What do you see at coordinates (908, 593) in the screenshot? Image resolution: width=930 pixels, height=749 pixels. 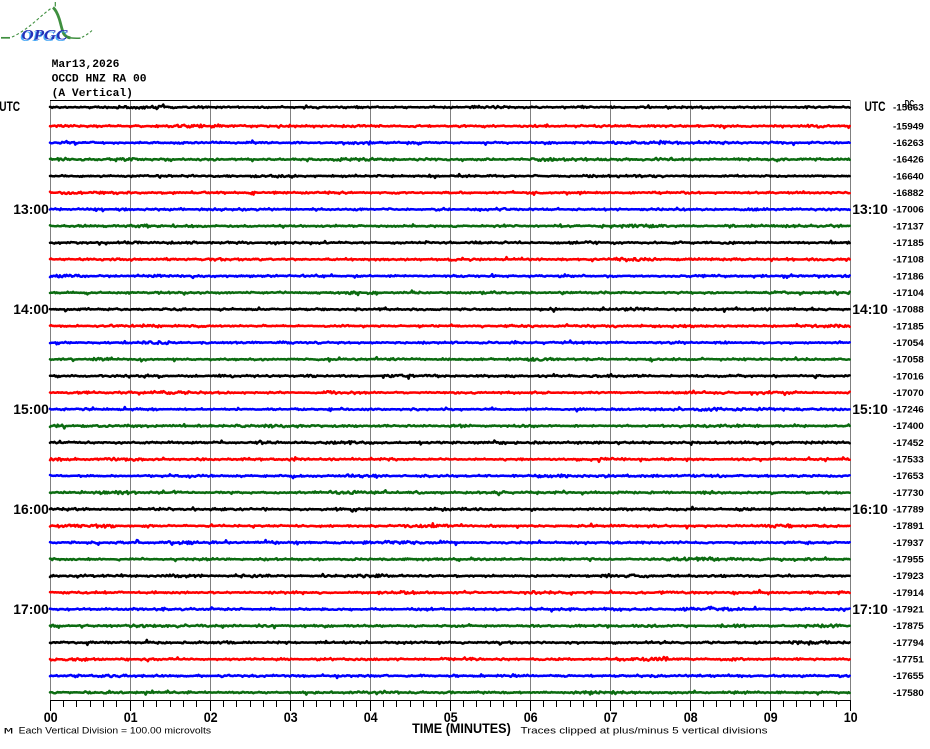 I see `svg-text: -17914` at bounding box center [908, 593].